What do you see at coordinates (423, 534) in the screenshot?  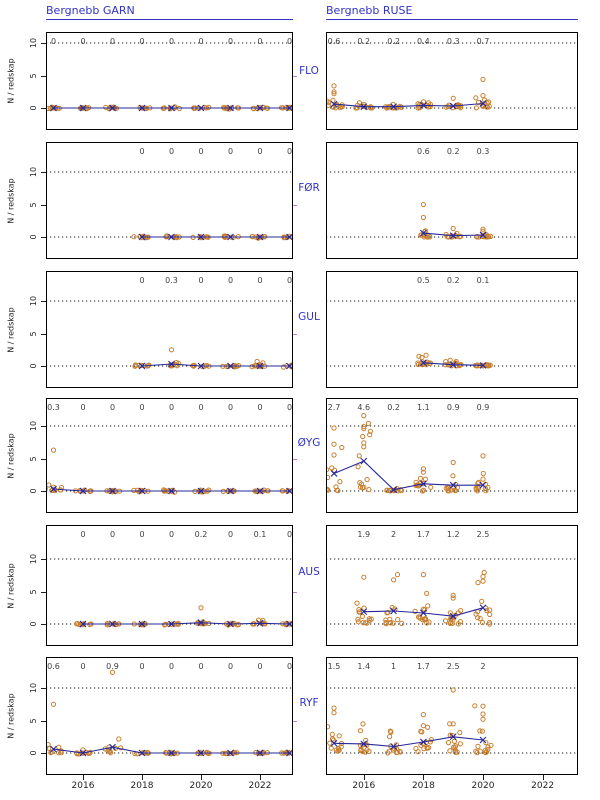 I see `year-mean-label: 1.7` at bounding box center [423, 534].